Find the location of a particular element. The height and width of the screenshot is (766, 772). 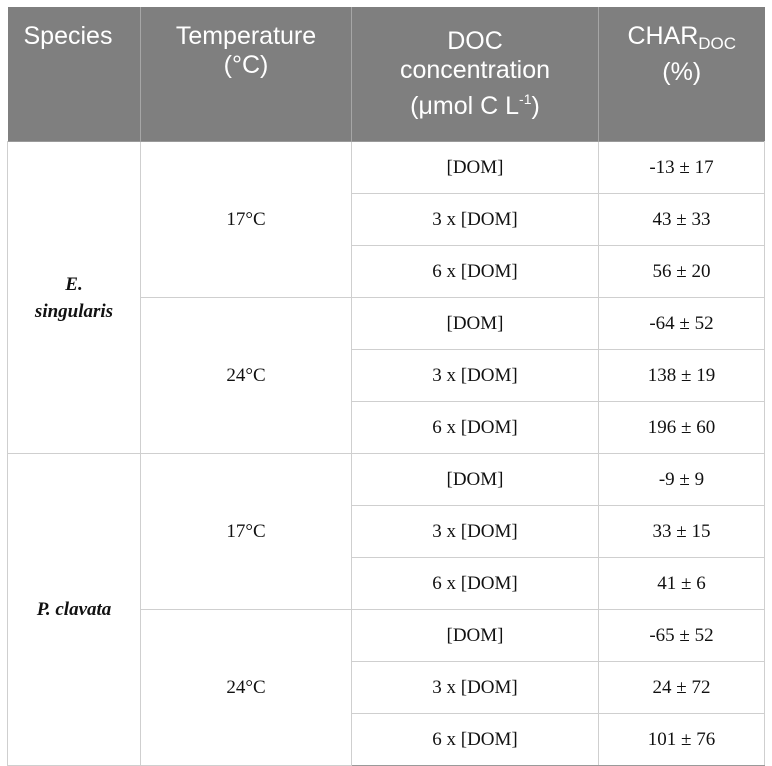

header-species: Species is located at coordinates (74, 74).